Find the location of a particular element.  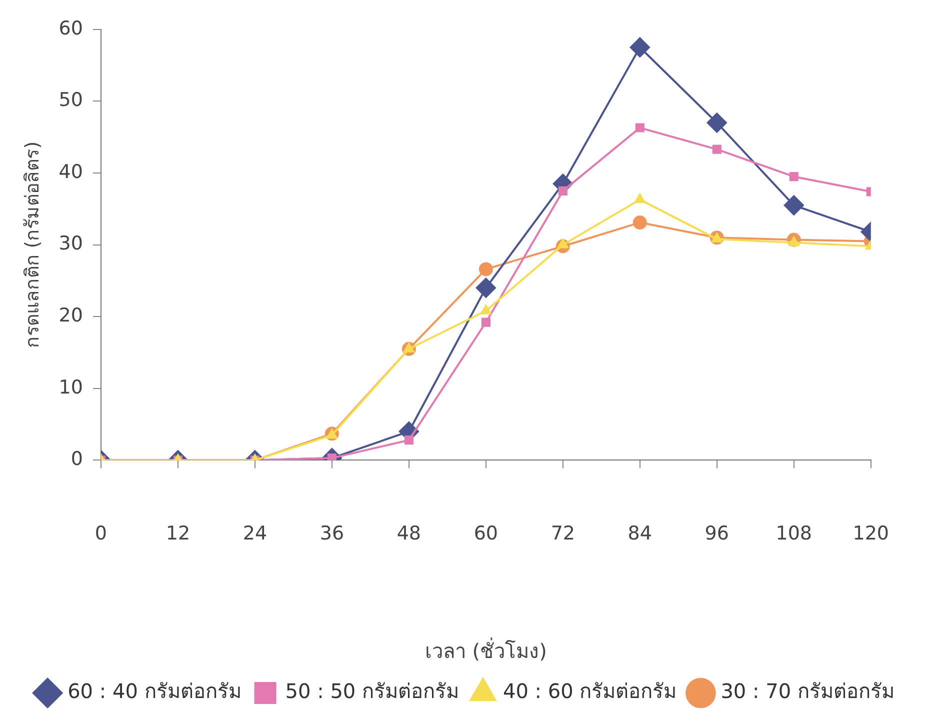

y-tick-label: 60 is located at coordinates (70, 28).